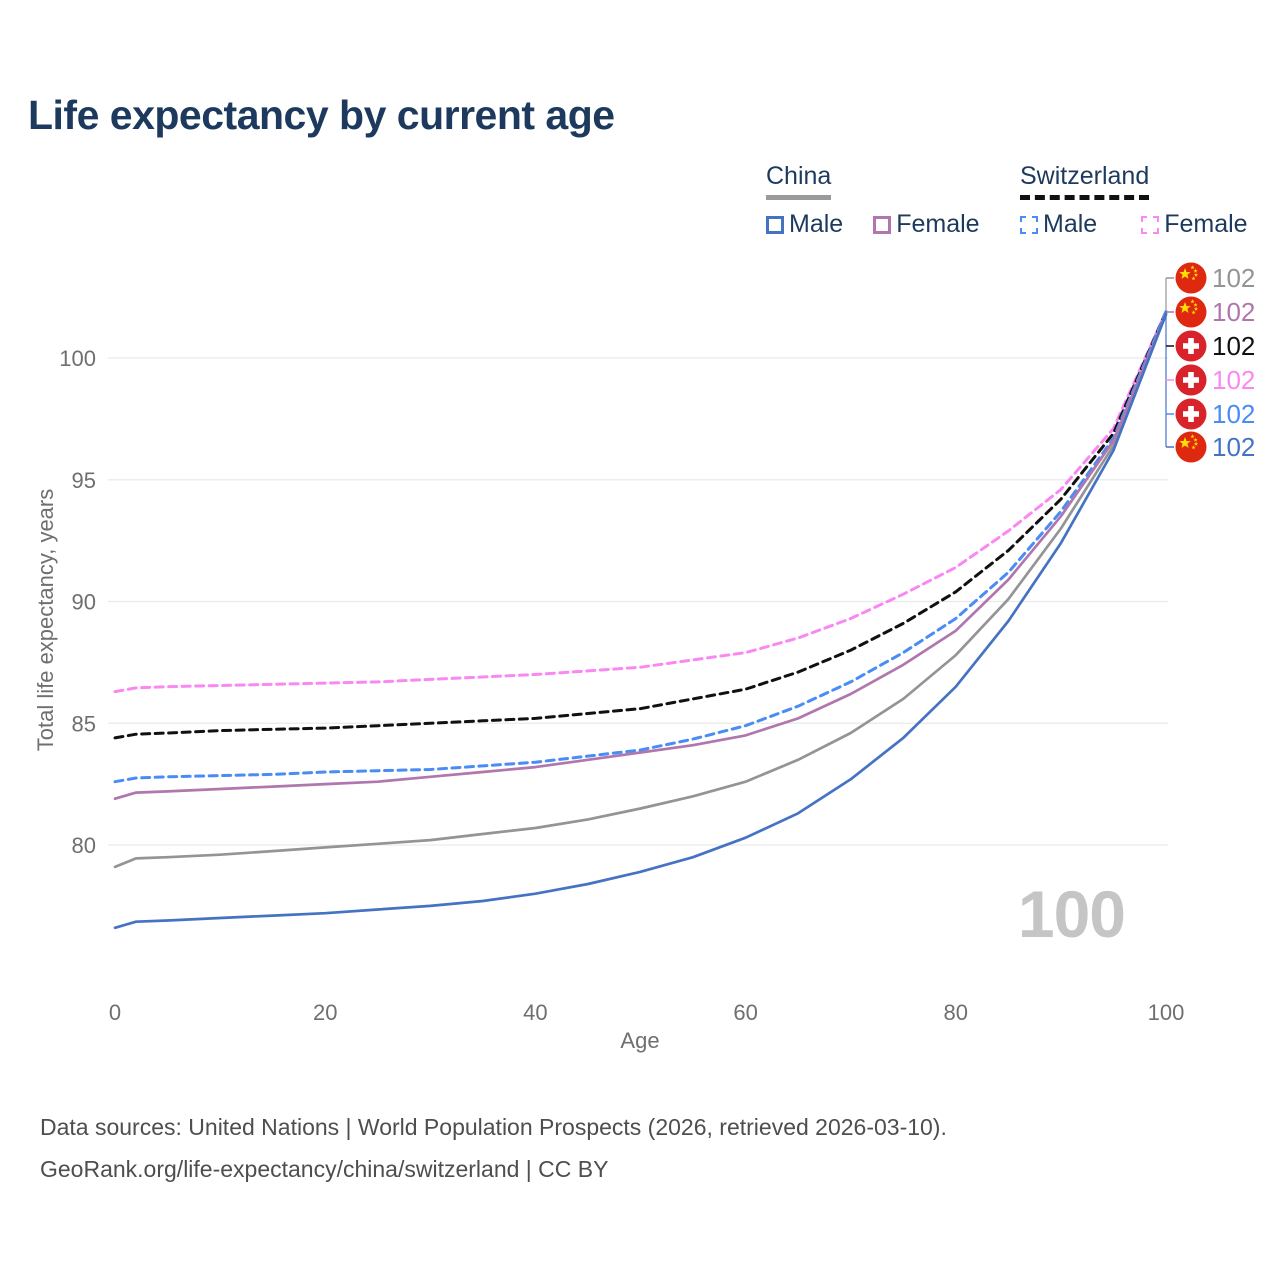 The image size is (1280, 1280). What do you see at coordinates (84, 480) in the screenshot?
I see `y-tick-label: 95` at bounding box center [84, 480].